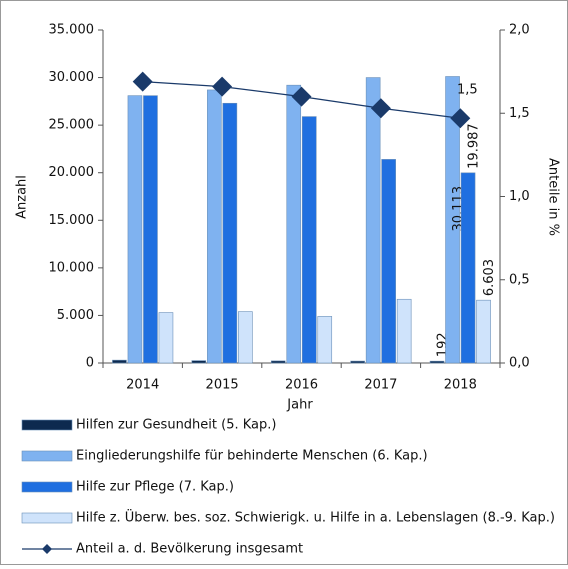 The height and width of the screenshot is (569, 568). Describe the element at coordinates (519, 279) in the screenshot. I see `y2-tick-label: 0,5` at that location.